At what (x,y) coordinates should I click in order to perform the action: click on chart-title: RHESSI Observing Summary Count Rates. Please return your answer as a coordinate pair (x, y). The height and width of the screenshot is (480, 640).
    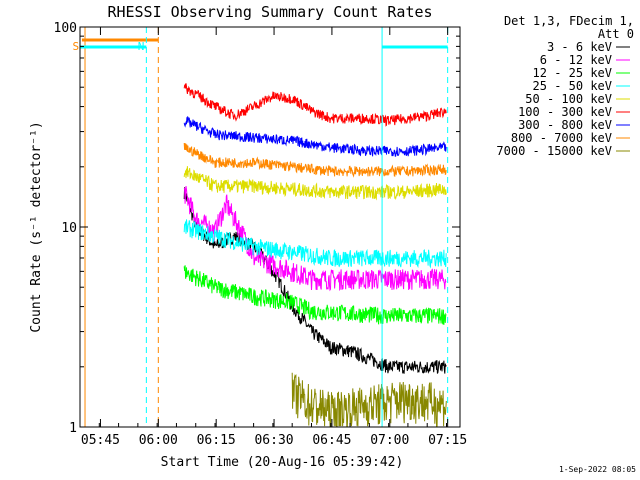
    Looking at the image, I should click on (269, 12).